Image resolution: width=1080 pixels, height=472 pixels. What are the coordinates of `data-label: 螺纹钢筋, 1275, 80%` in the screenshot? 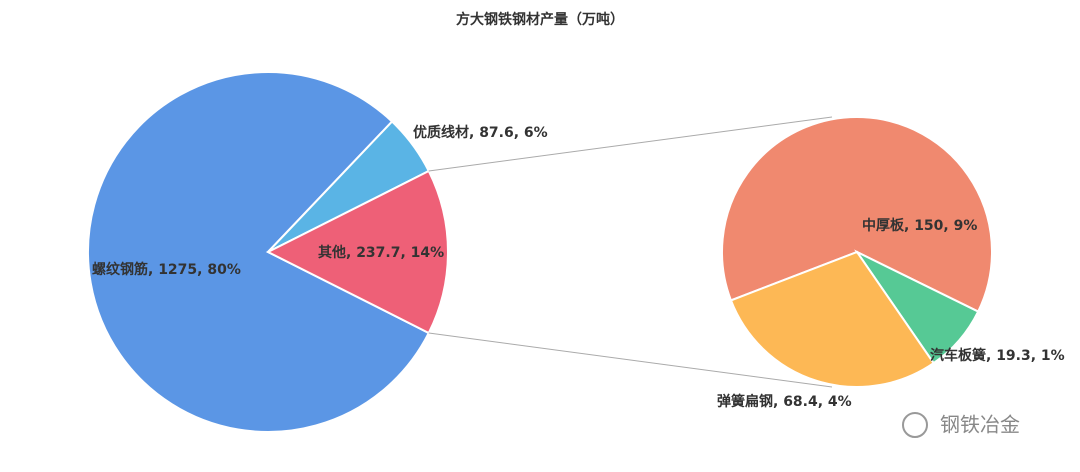 It's located at (166, 269).